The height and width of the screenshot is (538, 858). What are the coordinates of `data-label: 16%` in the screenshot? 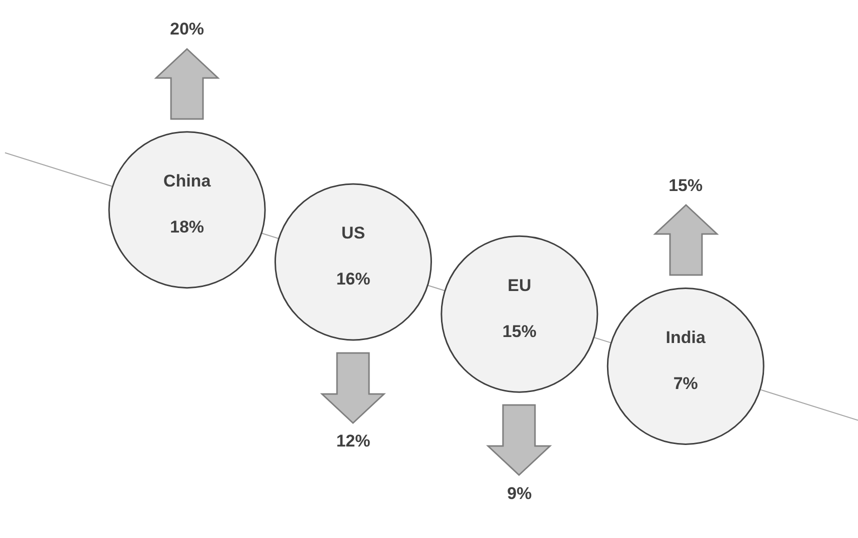 It's located at (353, 279).